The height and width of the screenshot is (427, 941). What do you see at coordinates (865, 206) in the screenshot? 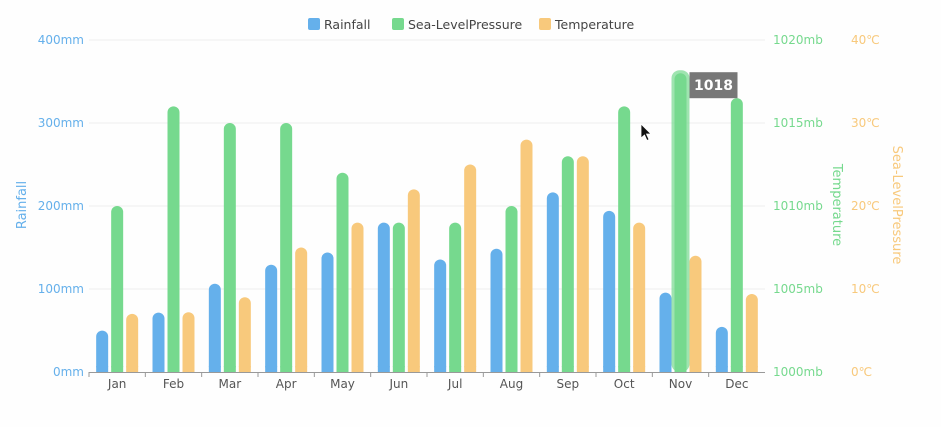
I see `far-right-tick-label: 20℃` at bounding box center [865, 206].